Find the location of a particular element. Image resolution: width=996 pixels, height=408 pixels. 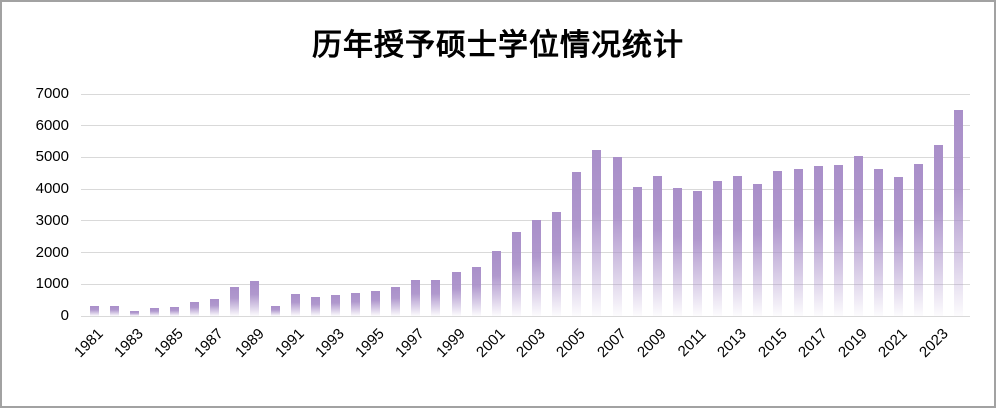

bar-1985 is located at coordinates (174, 311).